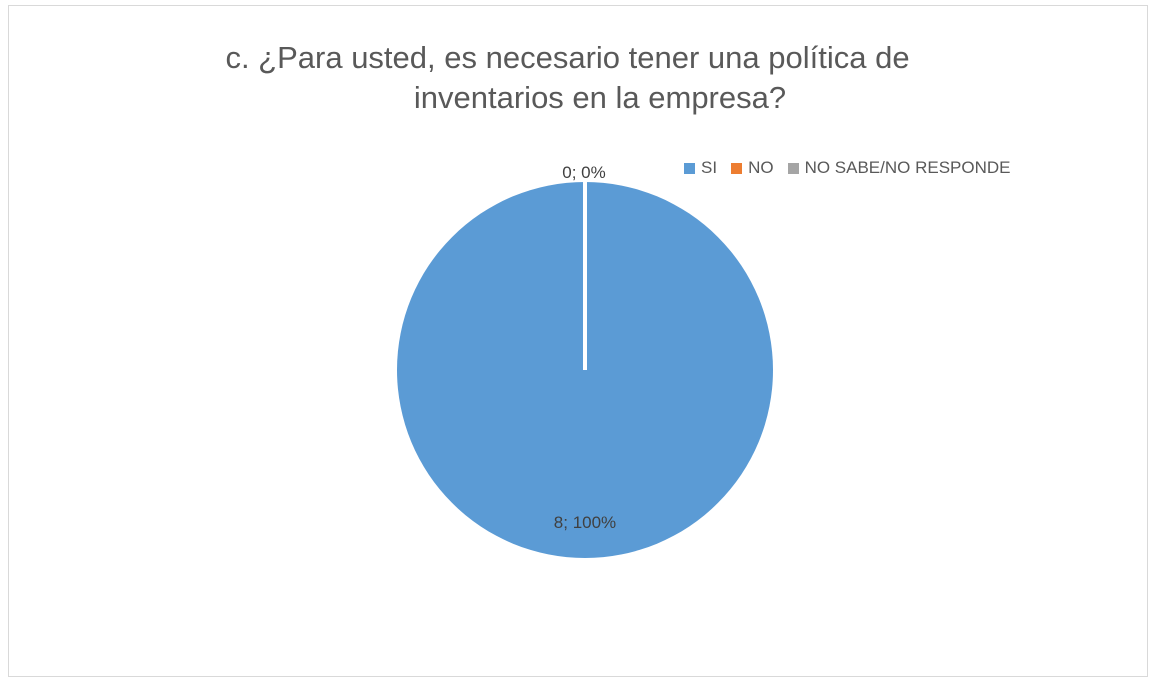  Describe the element at coordinates (793, 168) in the screenshot. I see `legend-swatch-no-sabe` at that location.